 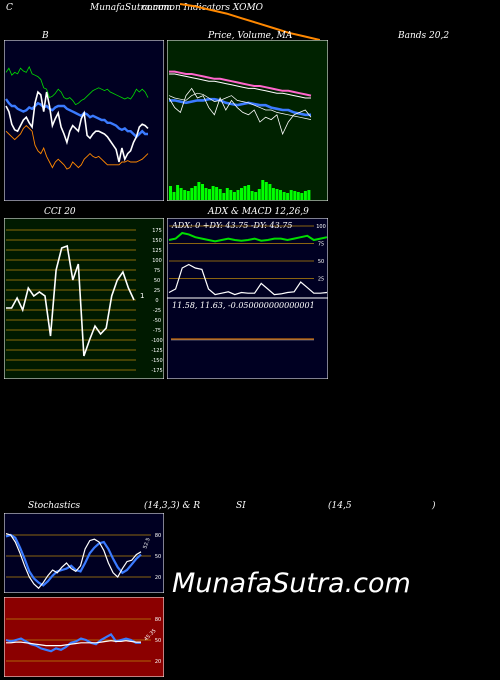 I want to click on cci-tick-label-11: -100, so click(x=156, y=341).